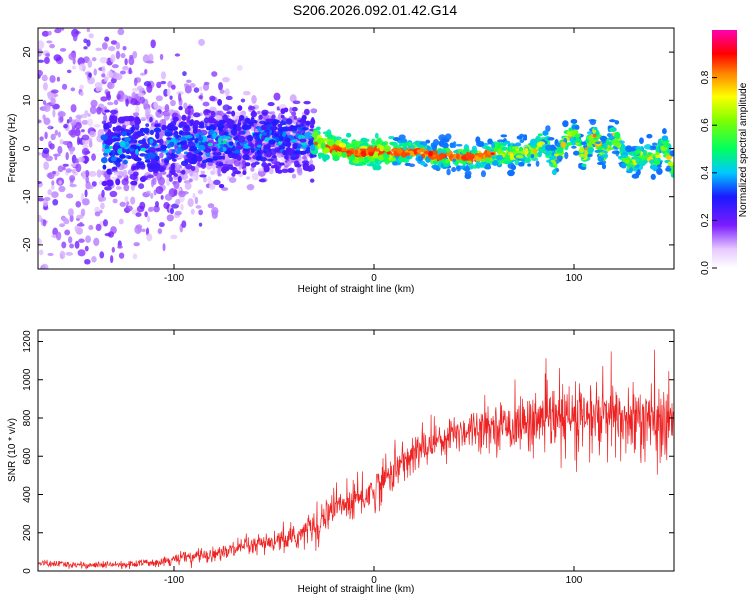  Describe the element at coordinates (27, 379) in the screenshot. I see `y-tick-label-bottom: 1000` at that location.